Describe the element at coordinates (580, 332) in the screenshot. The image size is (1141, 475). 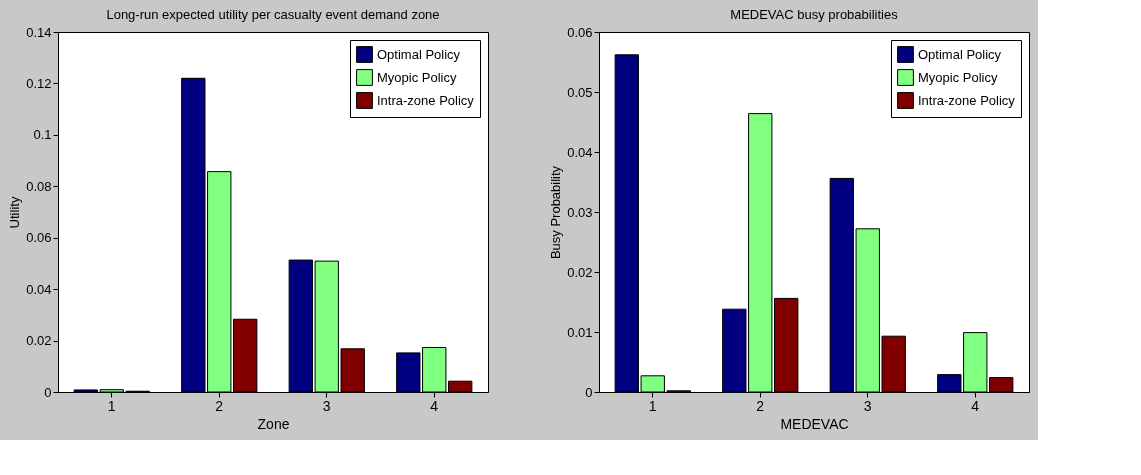
I see `y-tick-label: 0.01` at that location.